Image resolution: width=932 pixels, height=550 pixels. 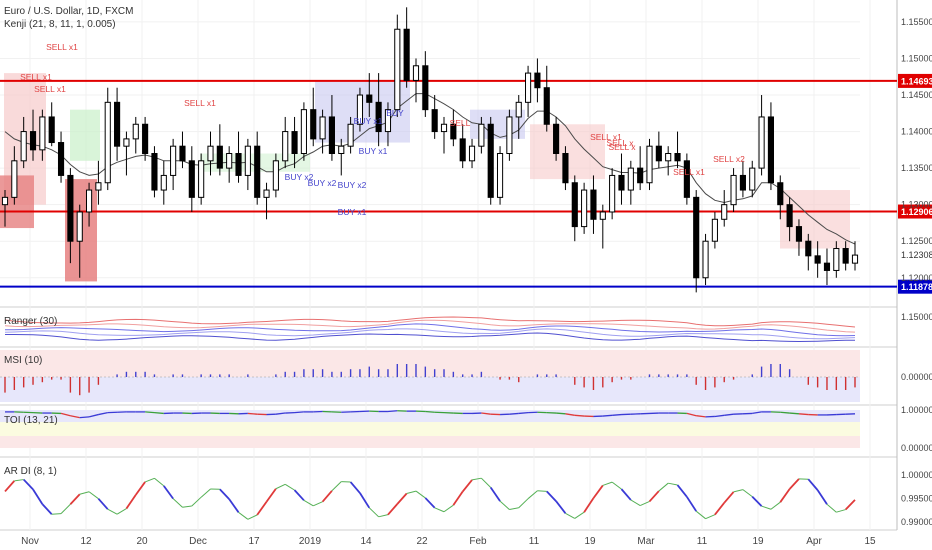 I want to click on toi-tick-label: 0.00000, so click(x=916, y=448).